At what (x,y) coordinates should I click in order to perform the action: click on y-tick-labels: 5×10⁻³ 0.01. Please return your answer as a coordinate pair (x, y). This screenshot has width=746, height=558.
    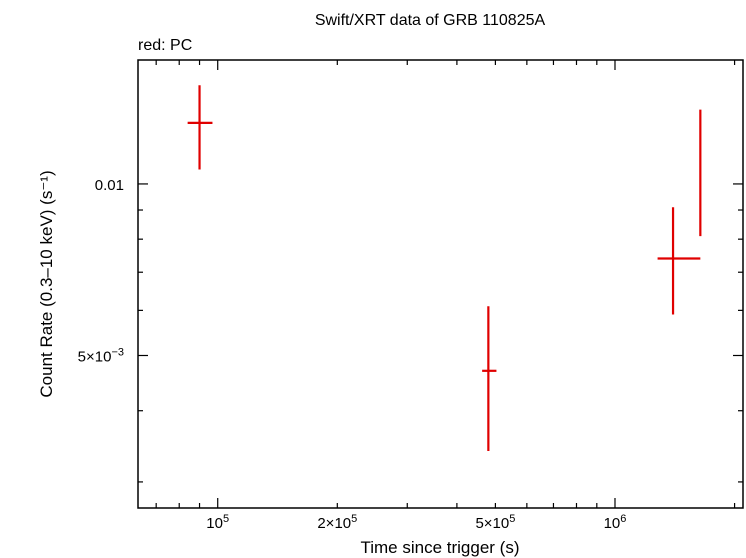
    Looking at the image, I should click on (101, 271).